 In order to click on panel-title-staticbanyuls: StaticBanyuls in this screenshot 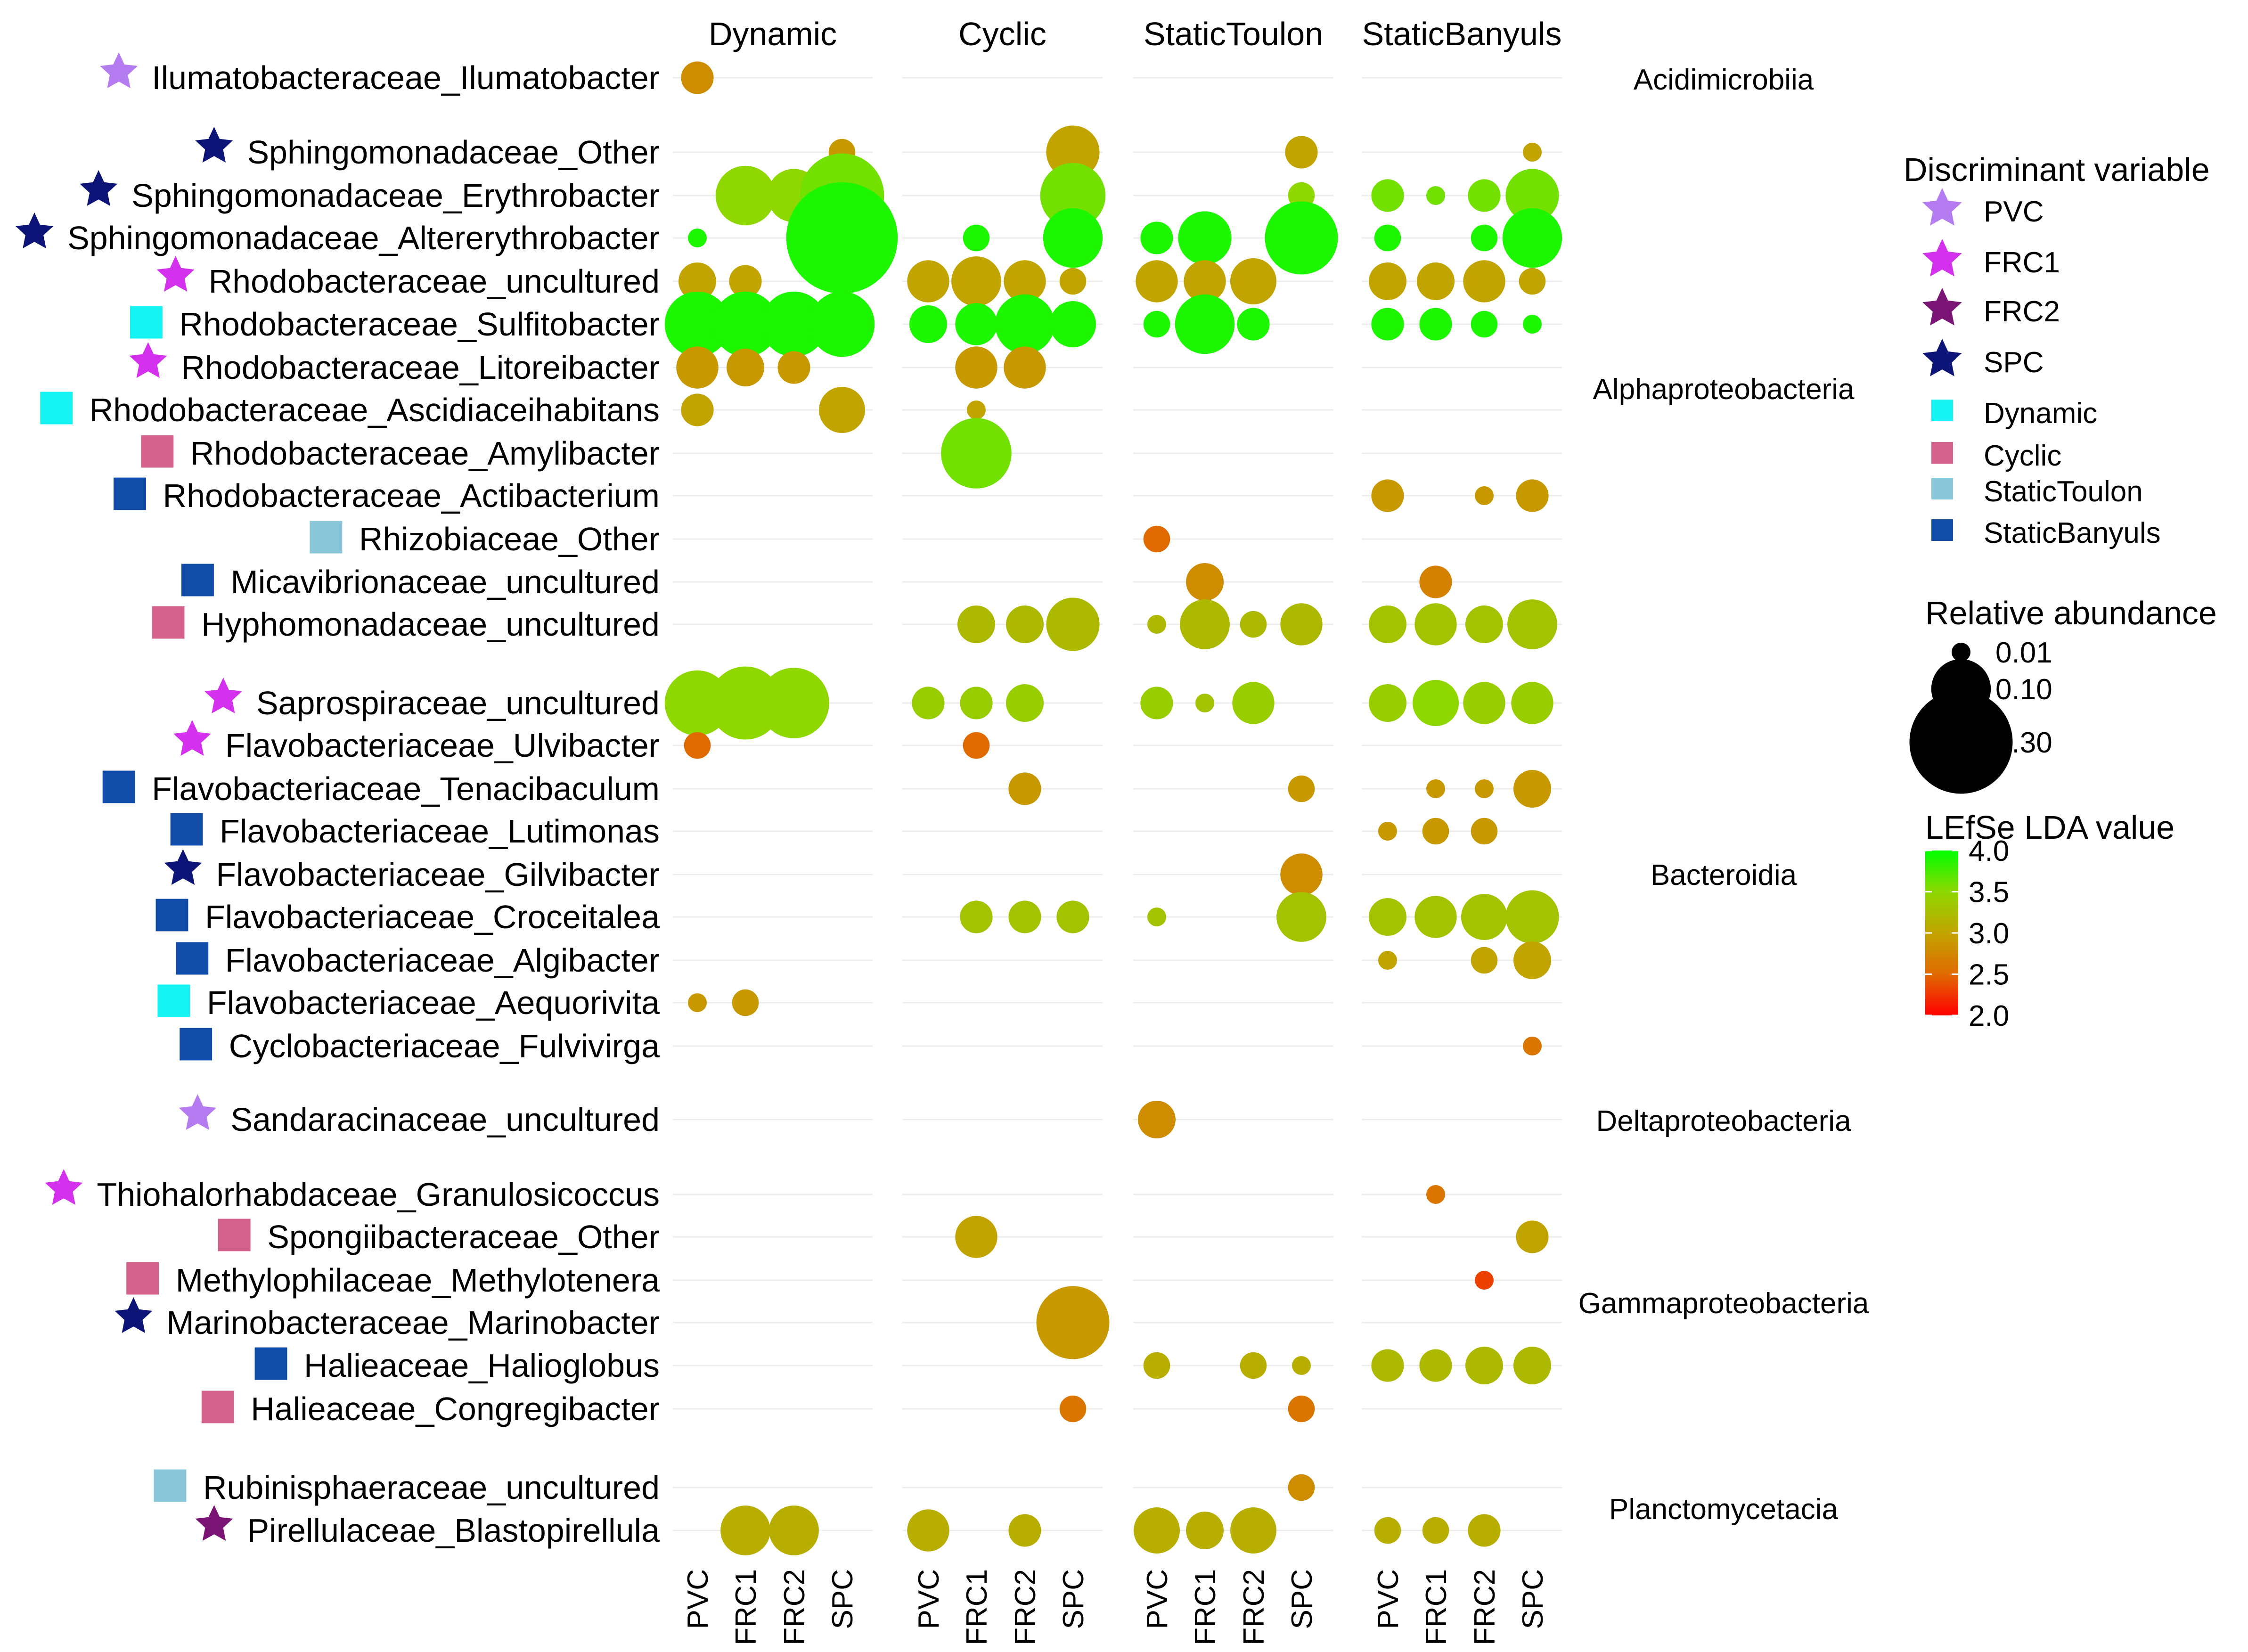, I will do `click(1461, 34)`.